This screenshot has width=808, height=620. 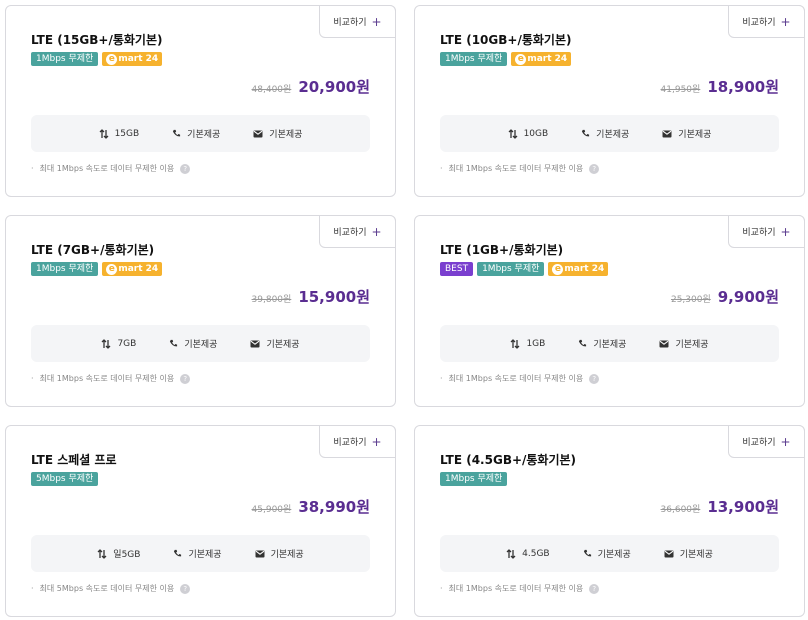 I want to click on original-price: 39,800원, so click(x=271, y=300).